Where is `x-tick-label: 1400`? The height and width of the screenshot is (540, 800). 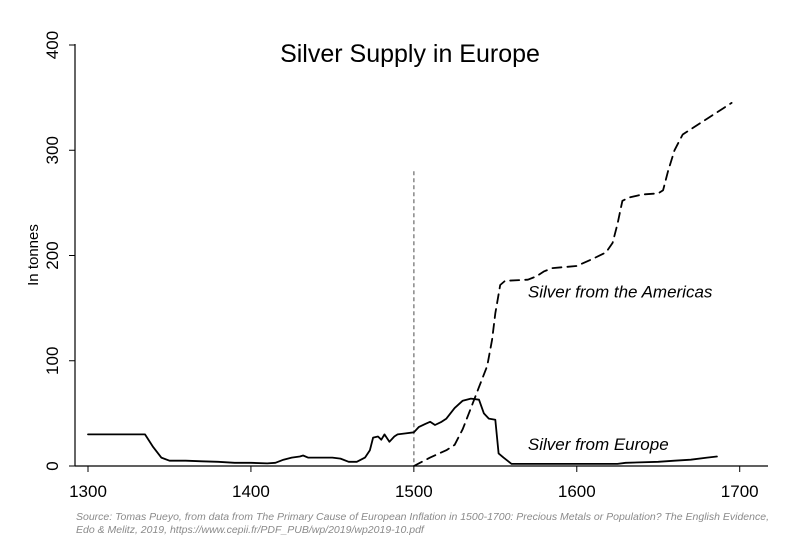
x-tick-label: 1400 is located at coordinates (251, 491).